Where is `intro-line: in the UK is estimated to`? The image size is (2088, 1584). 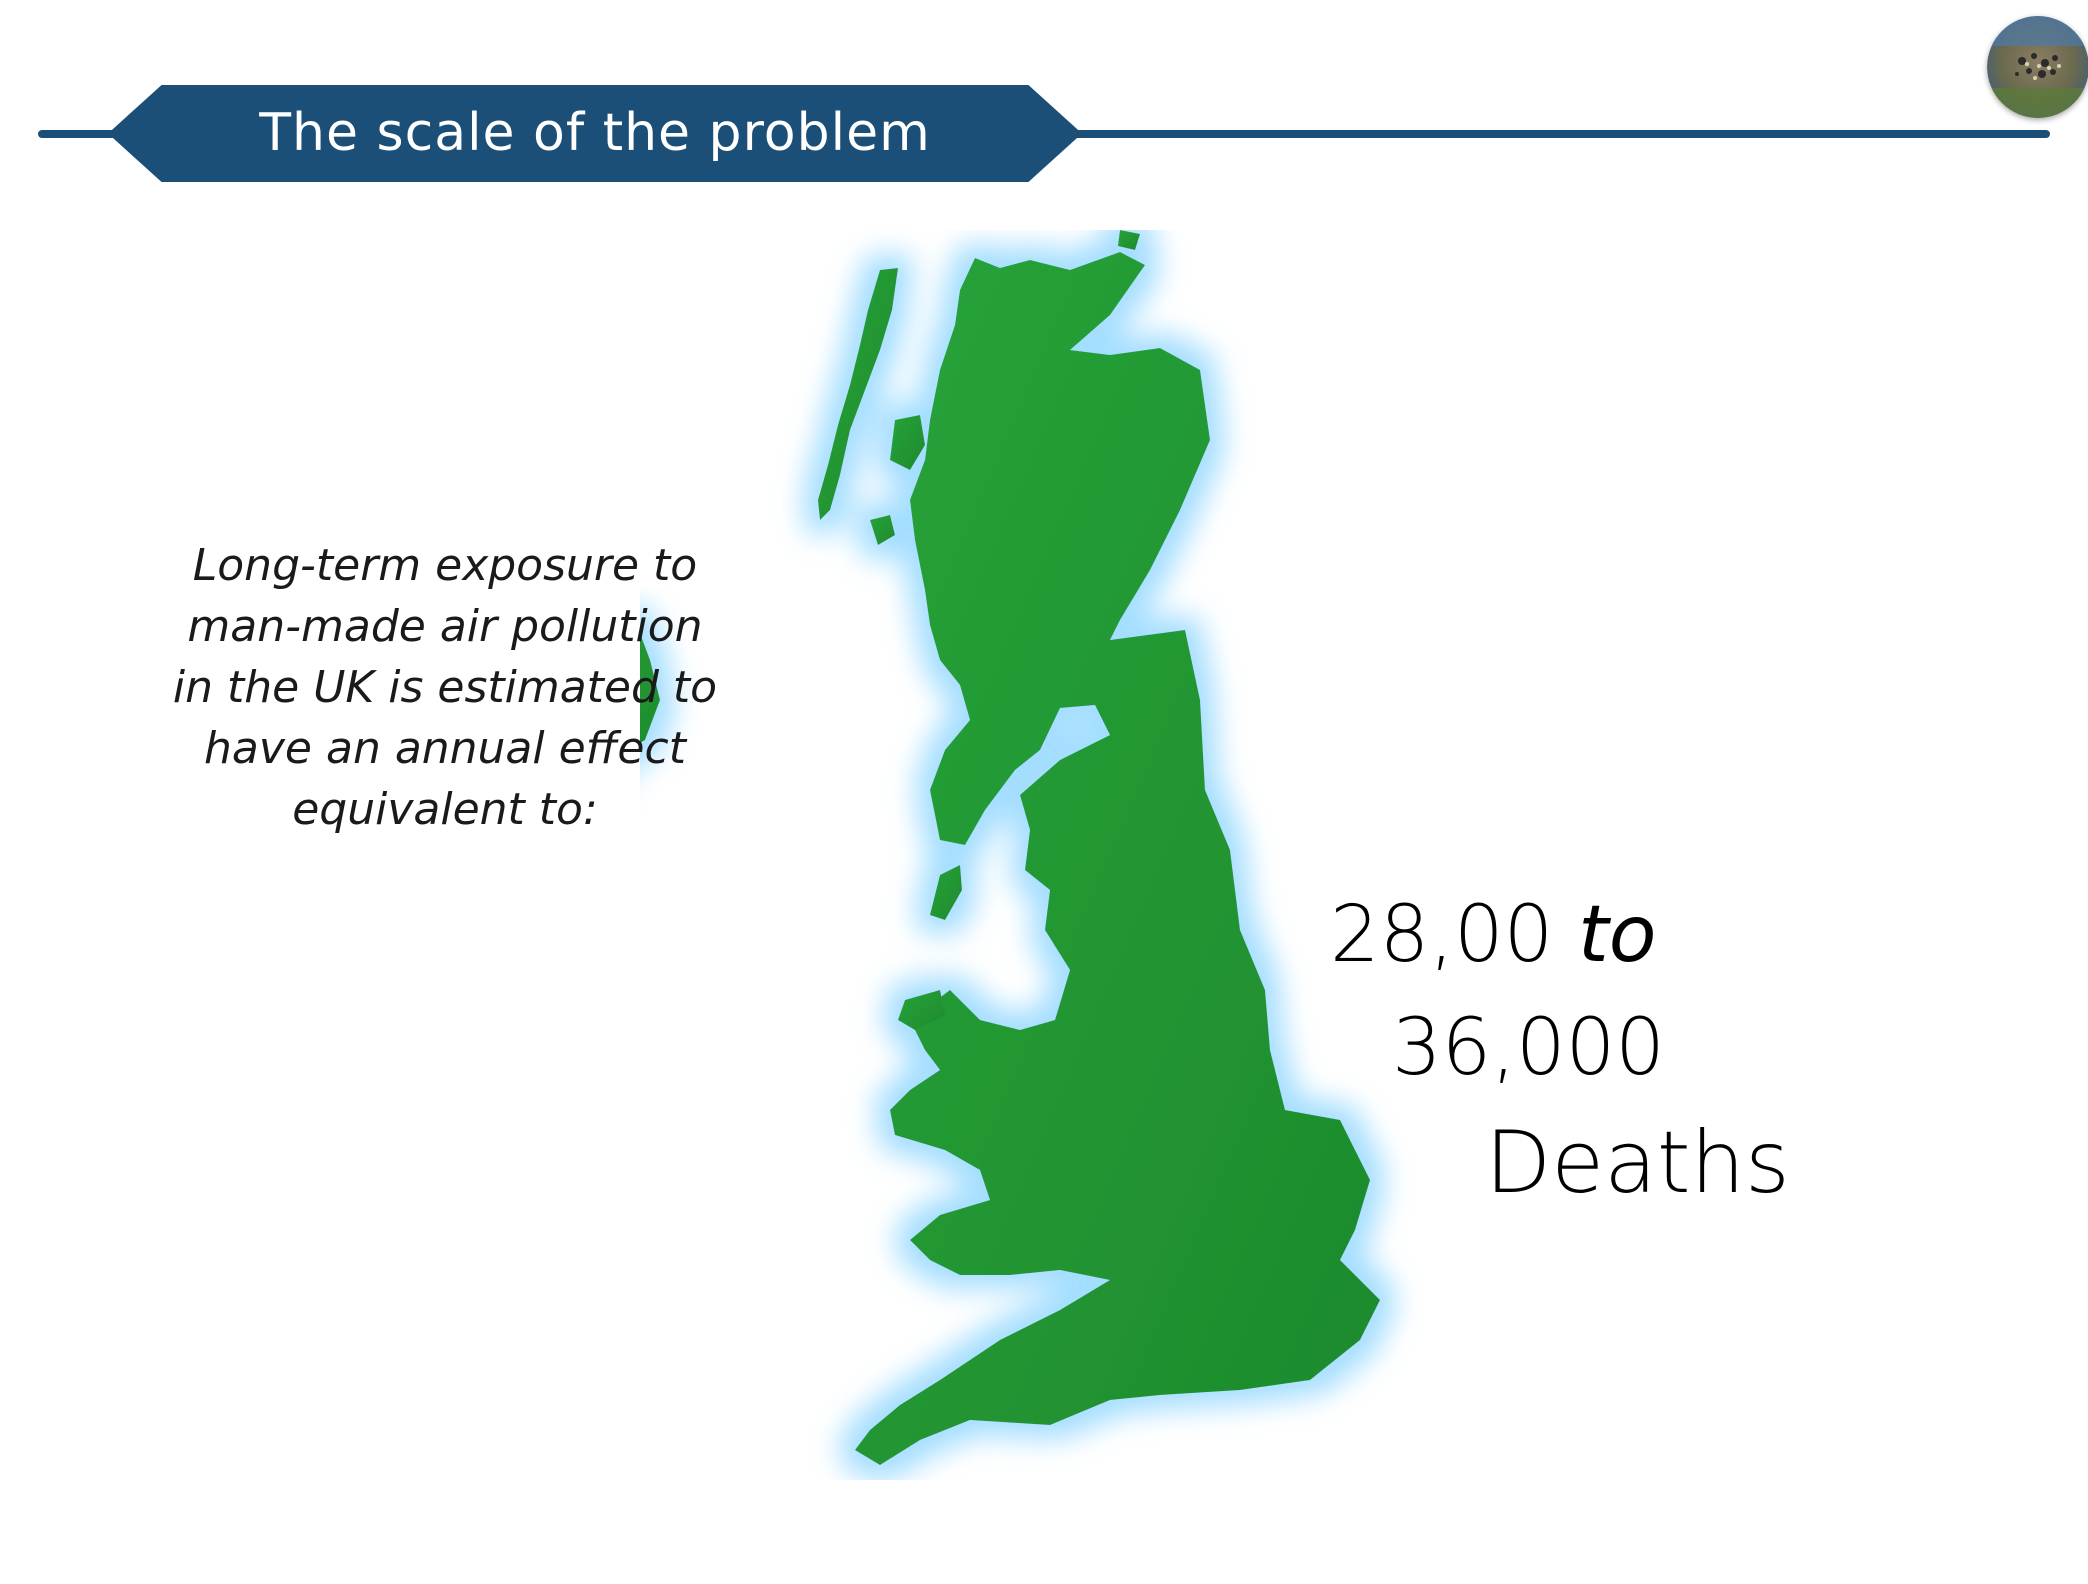 intro-line: in the UK is estimated to is located at coordinates (445, 687).